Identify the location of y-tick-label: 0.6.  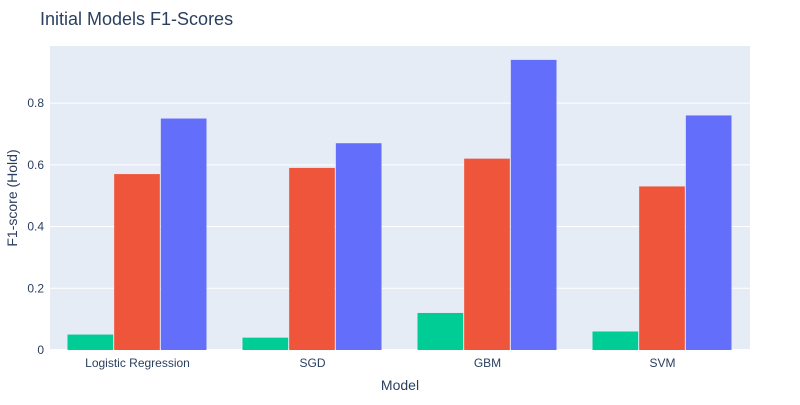
(35, 165).